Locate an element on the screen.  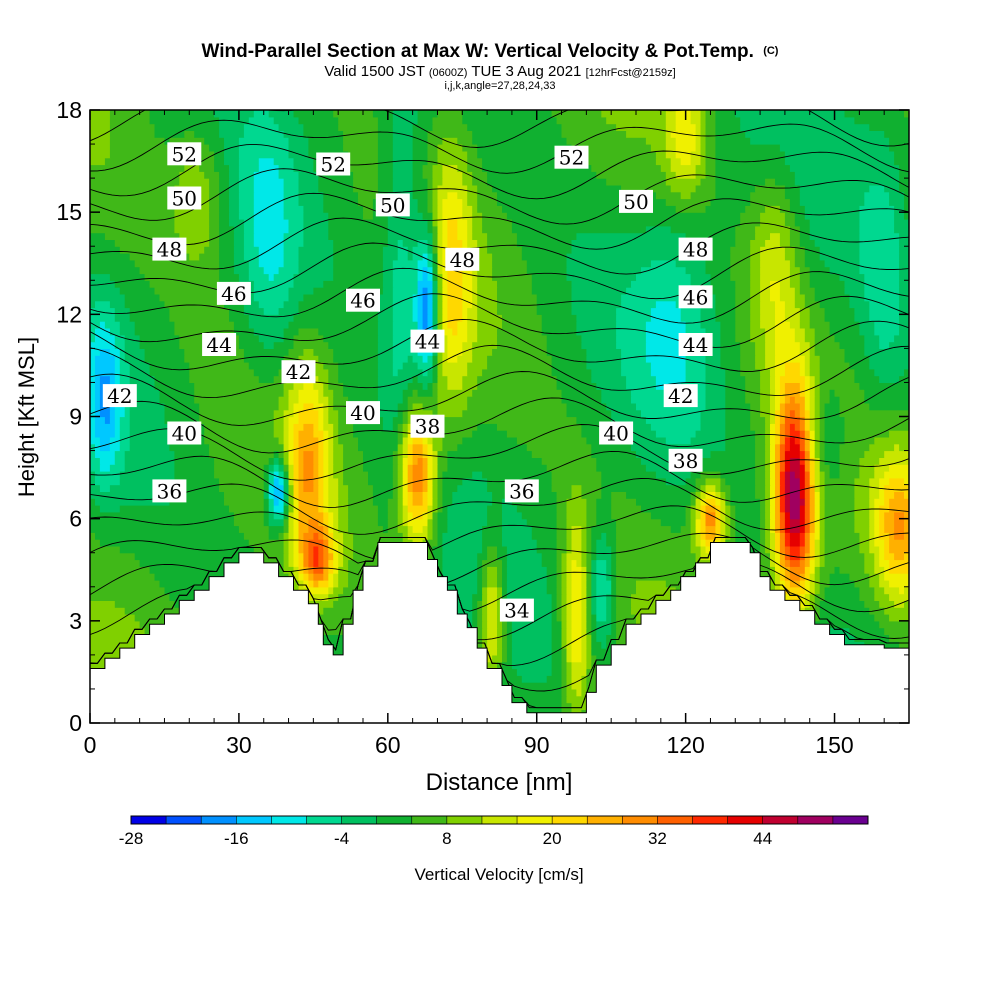
theta-contour is located at coordinates (499, 425).